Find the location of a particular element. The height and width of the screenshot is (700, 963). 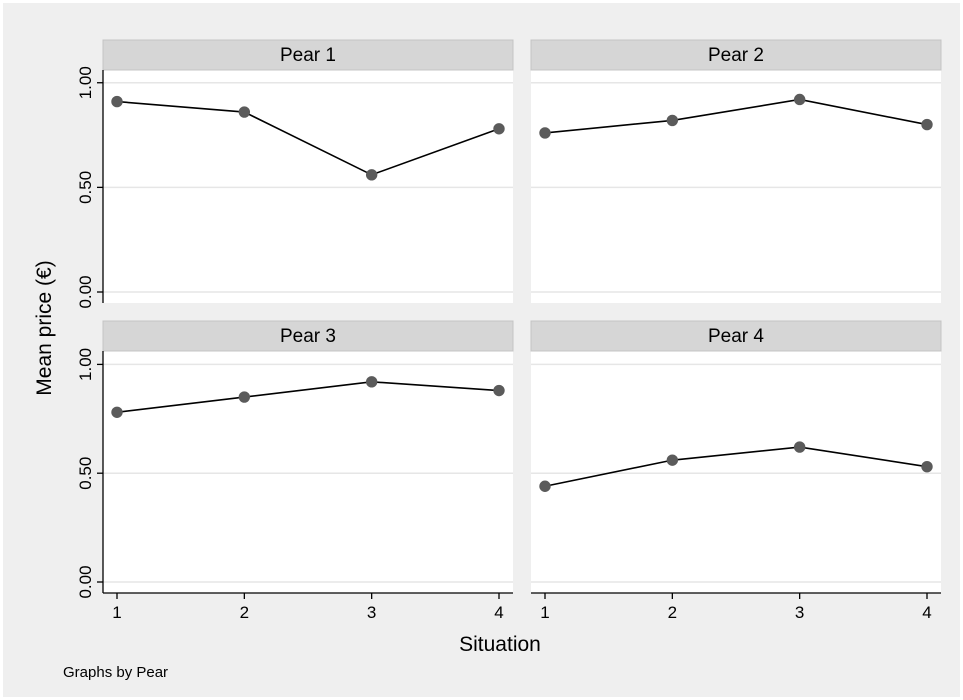

panel-1-y-tick-label: 1.00 is located at coordinates (85, 82).